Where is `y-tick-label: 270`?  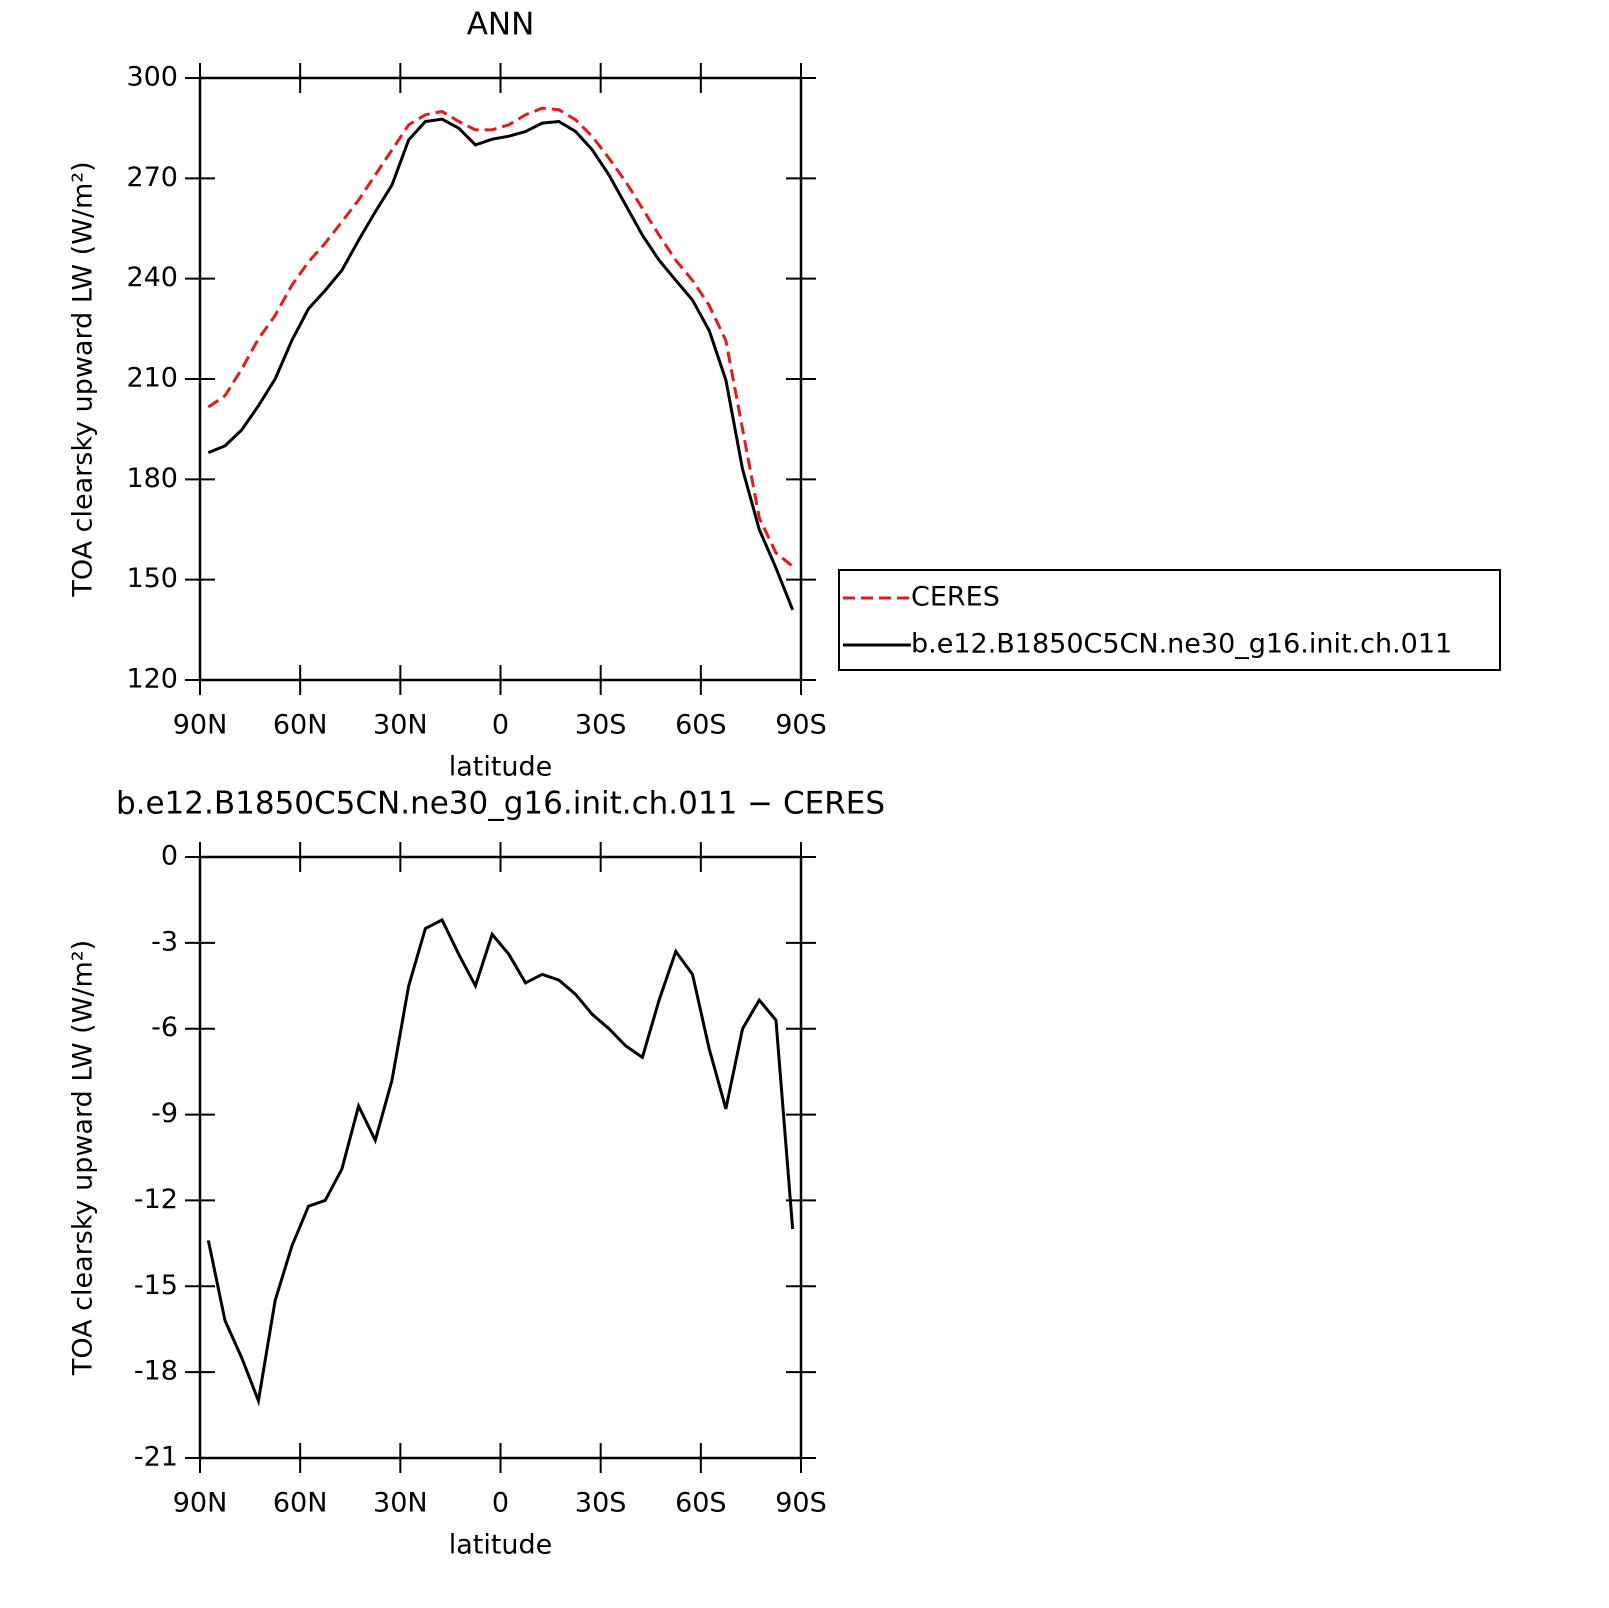 y-tick-label: 270 is located at coordinates (152, 177).